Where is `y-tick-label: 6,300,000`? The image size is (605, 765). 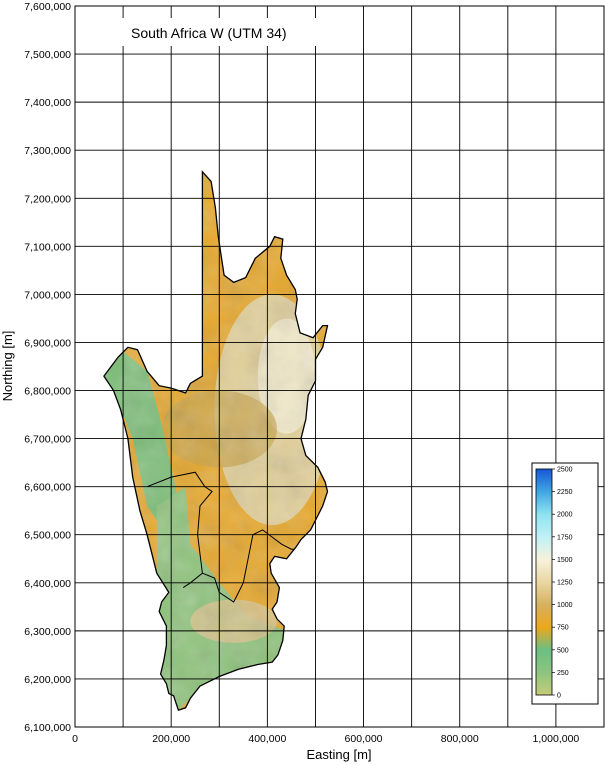
y-tick-label: 6,300,000 is located at coordinates (47, 632).